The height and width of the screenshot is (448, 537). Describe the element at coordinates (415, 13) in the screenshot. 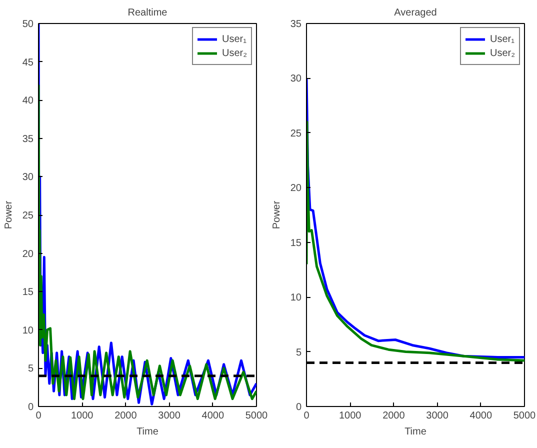

I see `chart-title: Averaged` at that location.